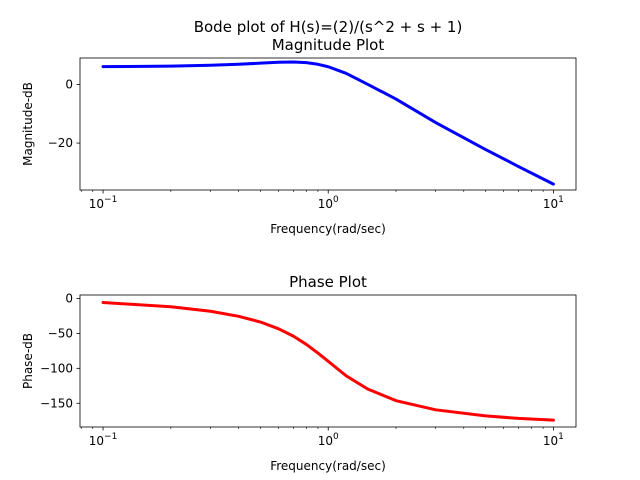 This screenshot has width=640, height=480. I want to click on phase-y-tick-label: −50, so click(60, 333).